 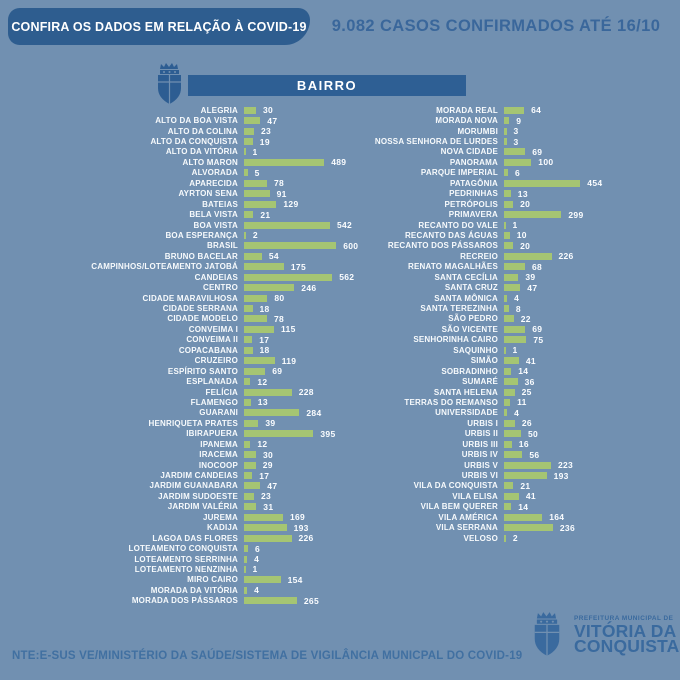 What do you see at coordinates (201, 256) in the screenshot?
I see `bairro-label: BRUNO BACELAR` at bounding box center [201, 256].